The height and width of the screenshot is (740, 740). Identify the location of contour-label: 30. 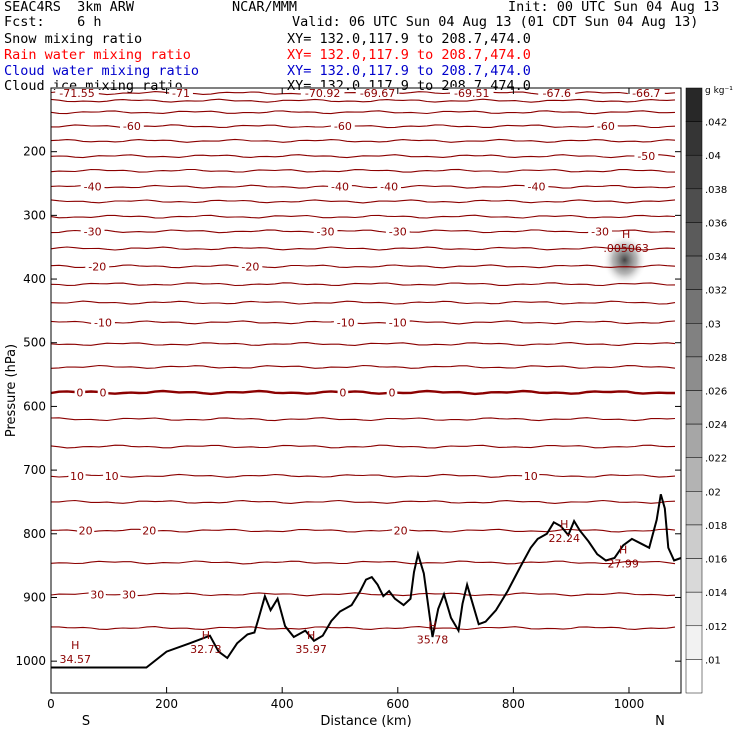
(97, 594).